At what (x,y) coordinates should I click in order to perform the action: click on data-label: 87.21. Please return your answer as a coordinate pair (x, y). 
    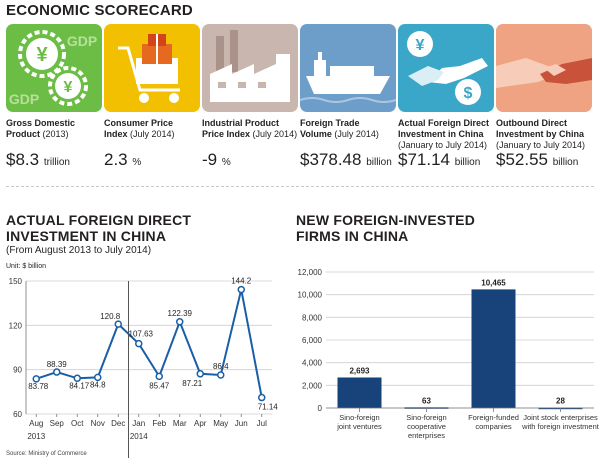
    Looking at the image, I should click on (192, 383).